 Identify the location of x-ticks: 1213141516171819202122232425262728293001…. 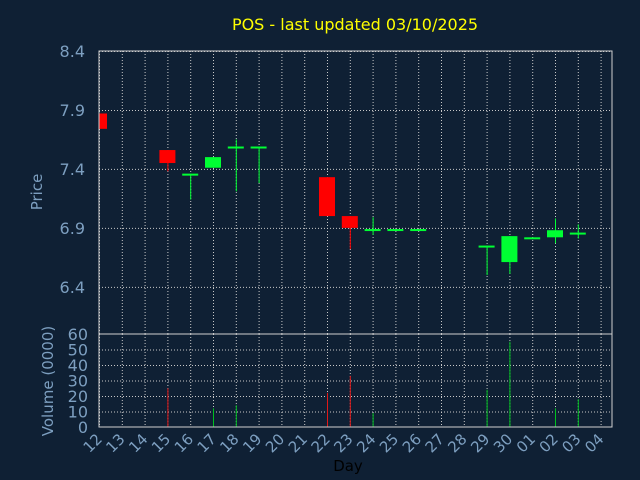
(344, 443).